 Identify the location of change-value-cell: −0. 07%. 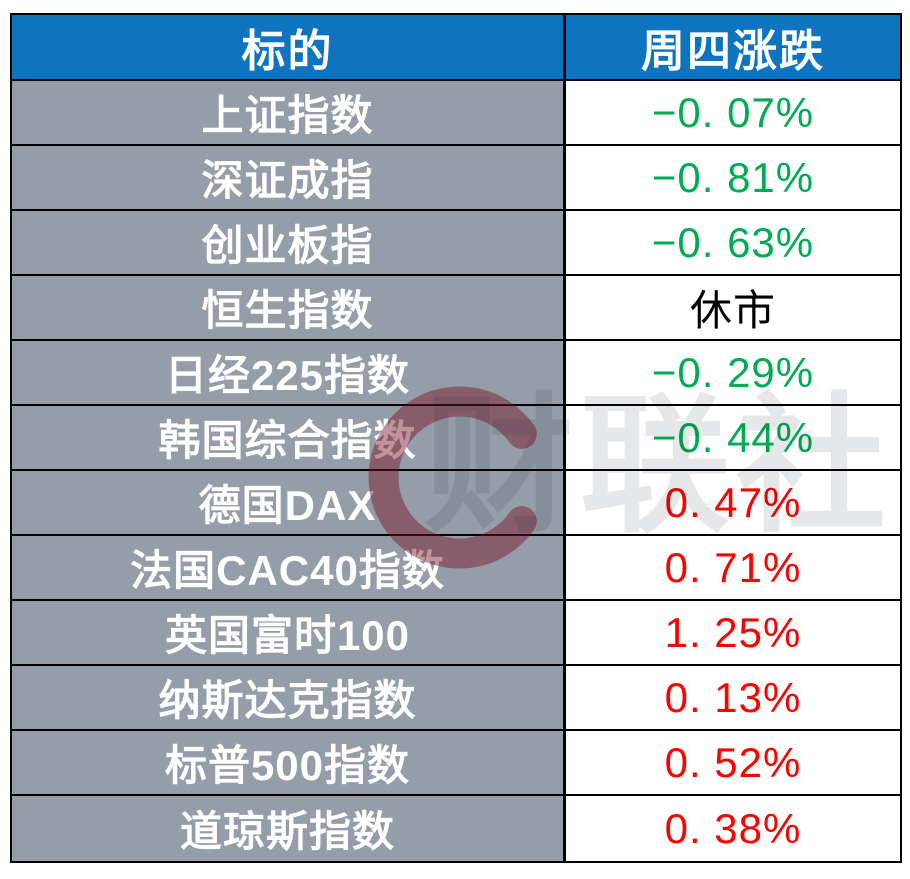
(731, 113).